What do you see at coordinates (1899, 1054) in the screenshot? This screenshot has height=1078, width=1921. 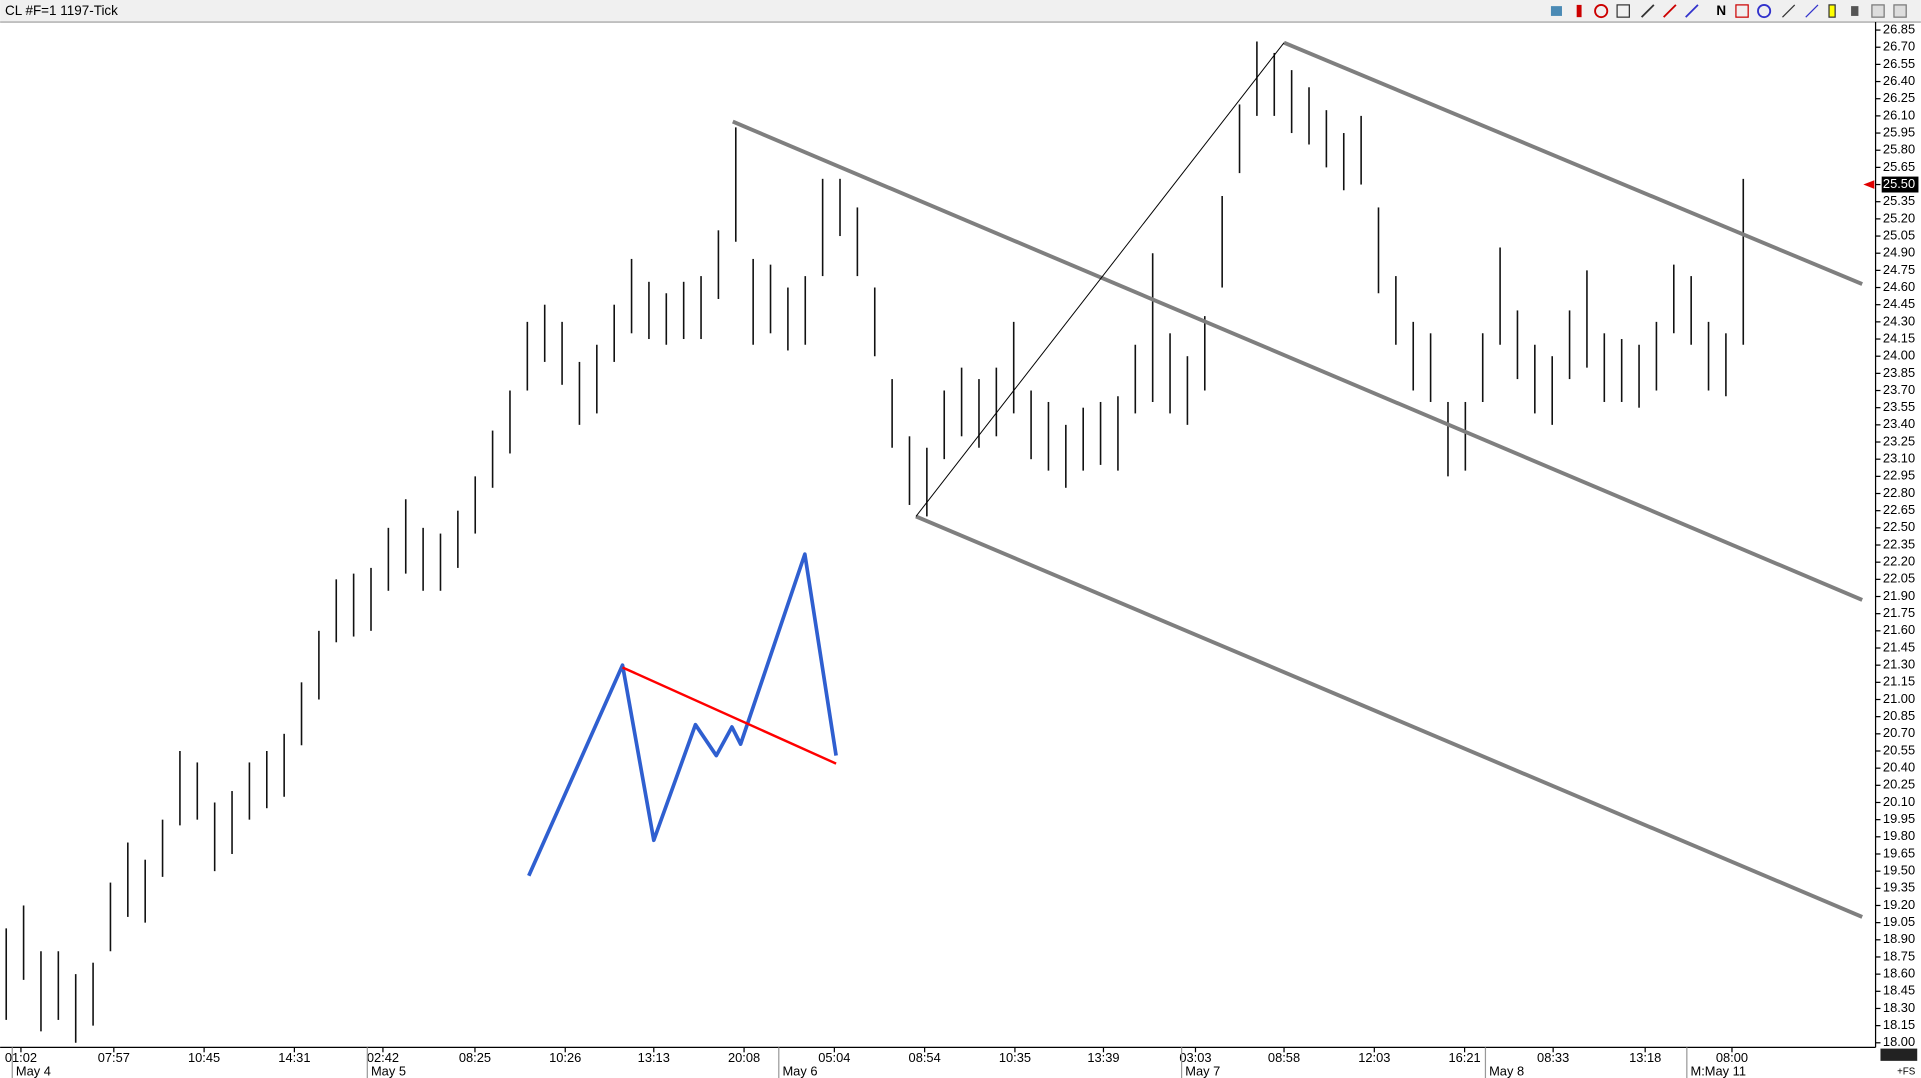 I see `scroll-box` at bounding box center [1899, 1054].